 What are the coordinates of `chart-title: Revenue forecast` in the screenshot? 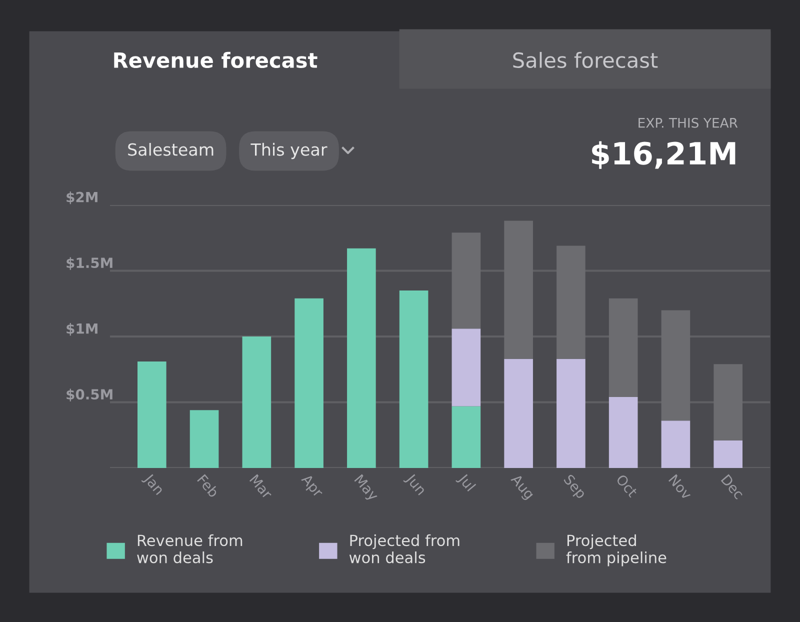 It's located at (216, 60).